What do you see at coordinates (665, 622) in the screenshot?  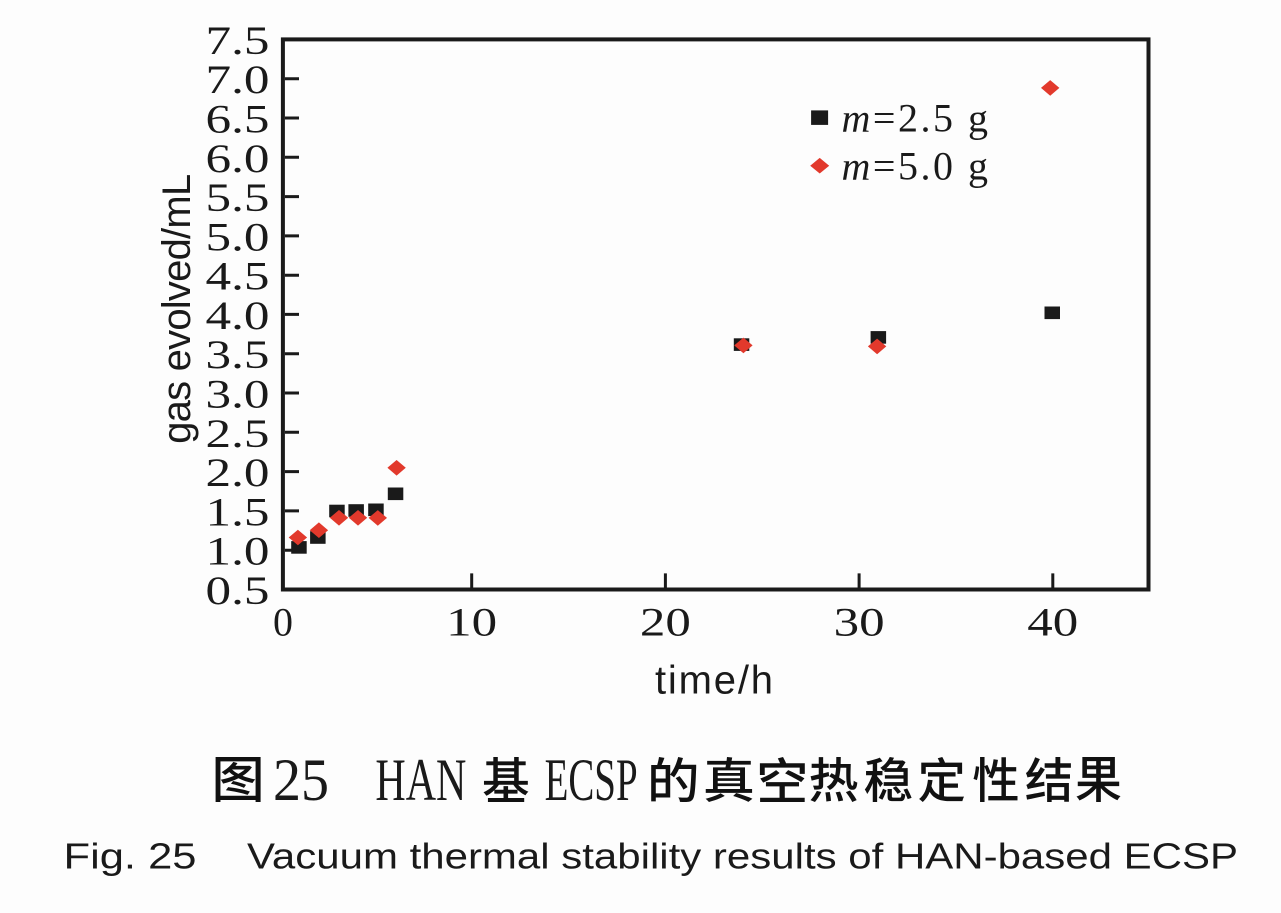 I see `svg-text: 20` at bounding box center [665, 622].